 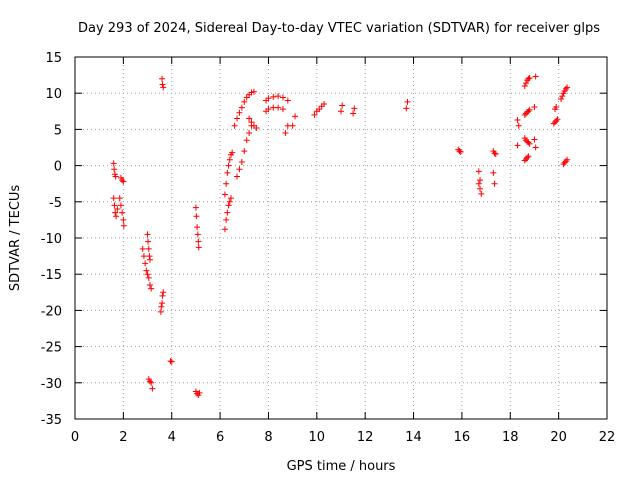 I want to click on series-arc-8g, so click(x=527, y=141).